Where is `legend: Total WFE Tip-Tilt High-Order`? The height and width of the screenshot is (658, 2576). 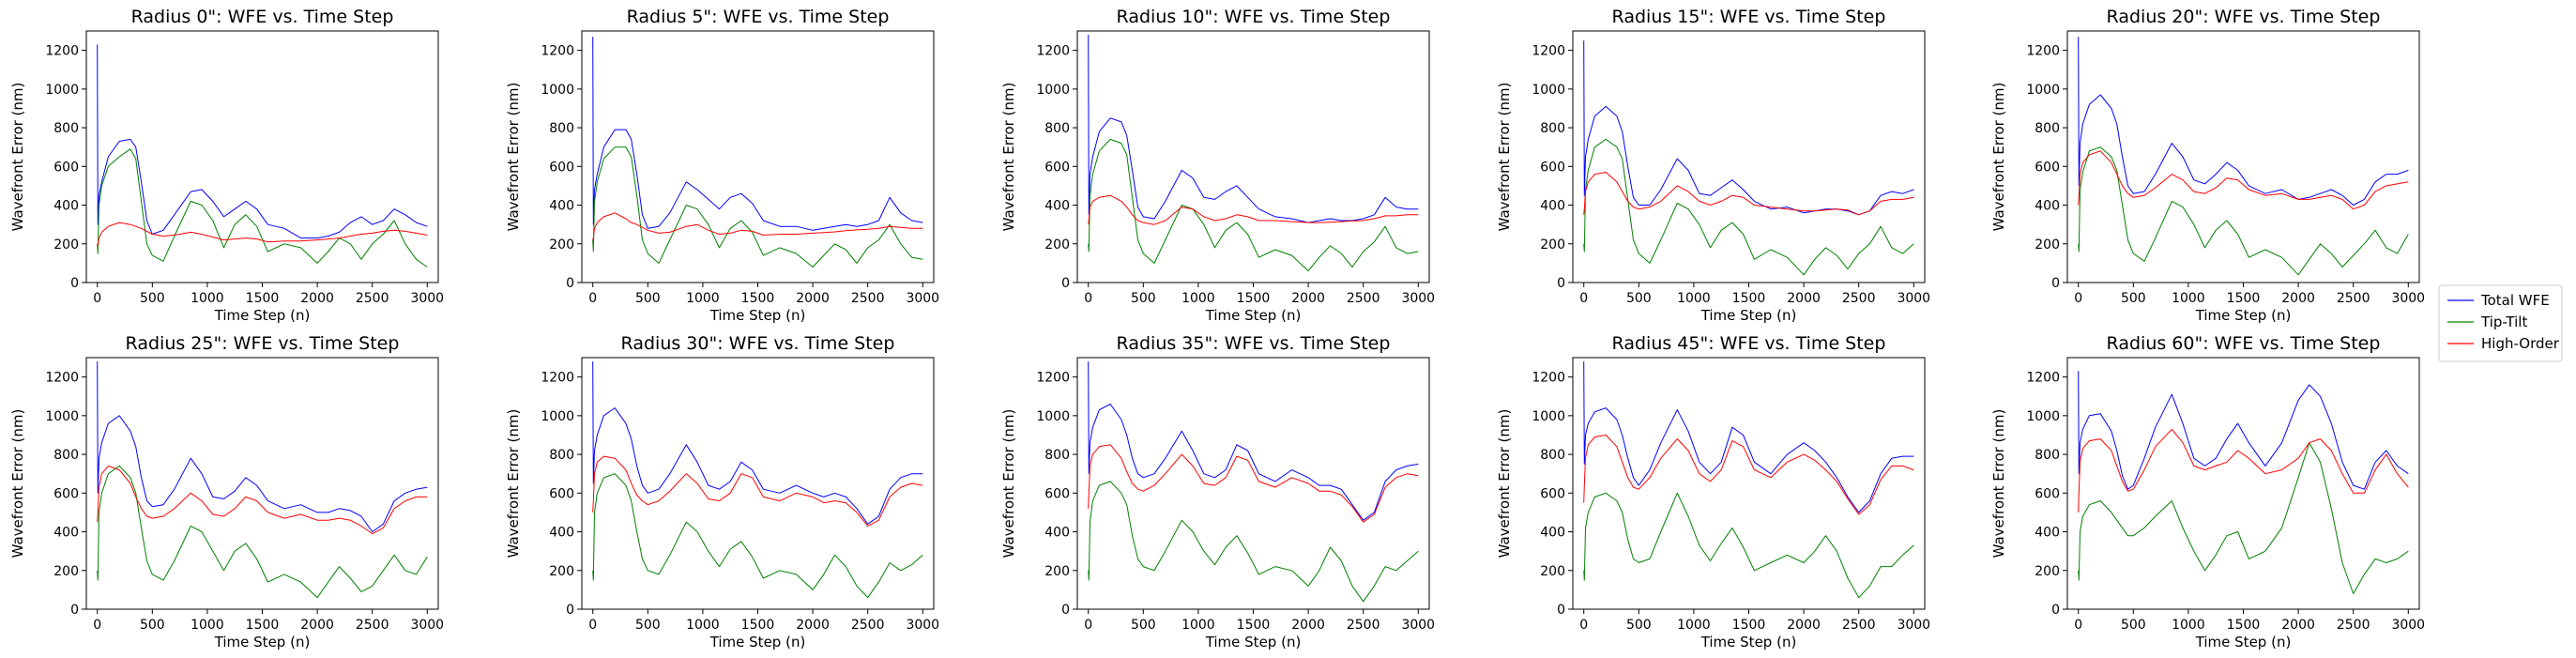
legend: Total WFE Tip-Tilt High-Order is located at coordinates (2500, 323).